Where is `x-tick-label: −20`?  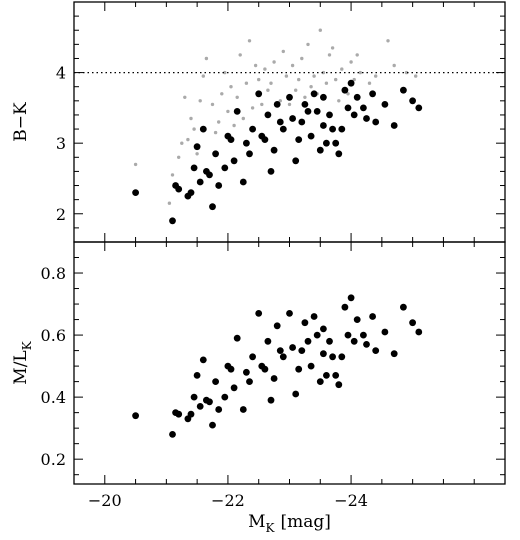
x-tick-label: −20 is located at coordinates (105, 500).